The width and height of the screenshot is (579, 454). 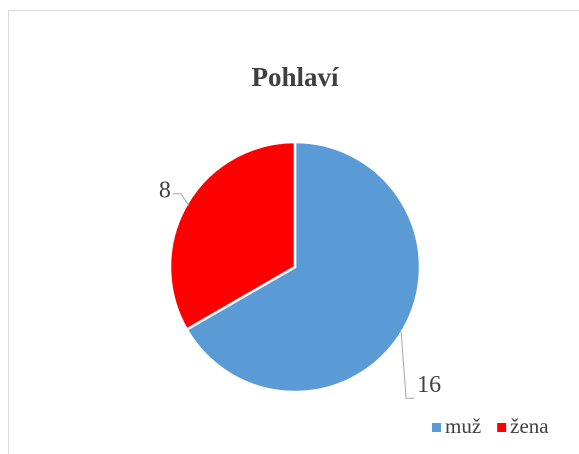 I want to click on legend-label: muž, so click(x=463, y=426).